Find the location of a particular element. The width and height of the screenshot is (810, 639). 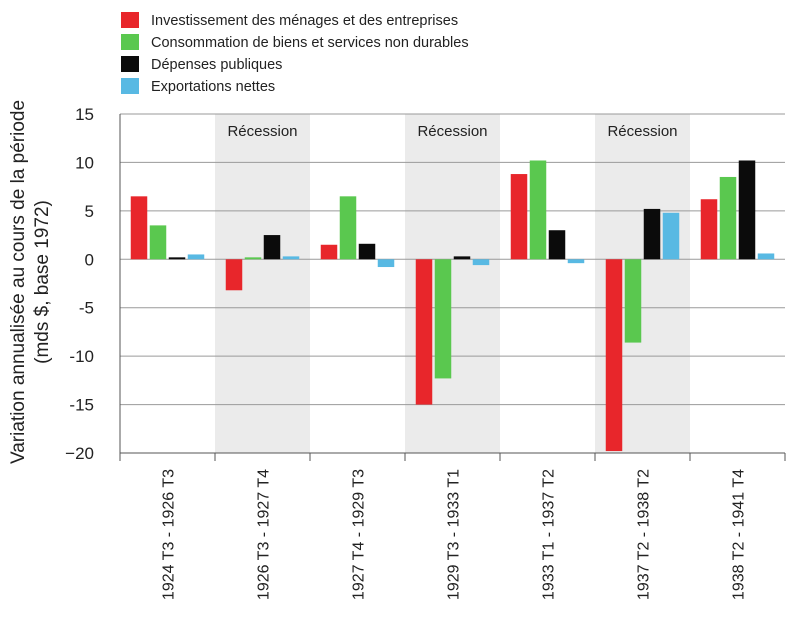

x-tick-label: 1937 T2 - 1938 T2 is located at coordinates (644, 534).